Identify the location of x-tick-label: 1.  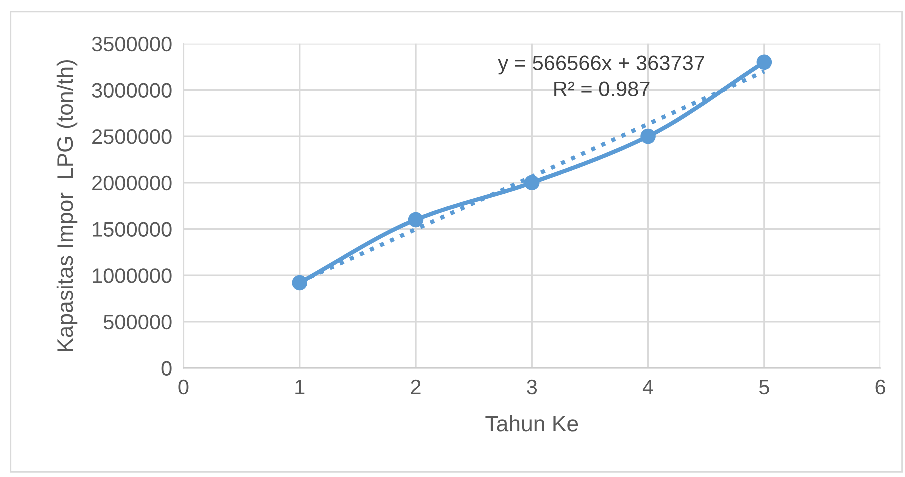
(300, 387).